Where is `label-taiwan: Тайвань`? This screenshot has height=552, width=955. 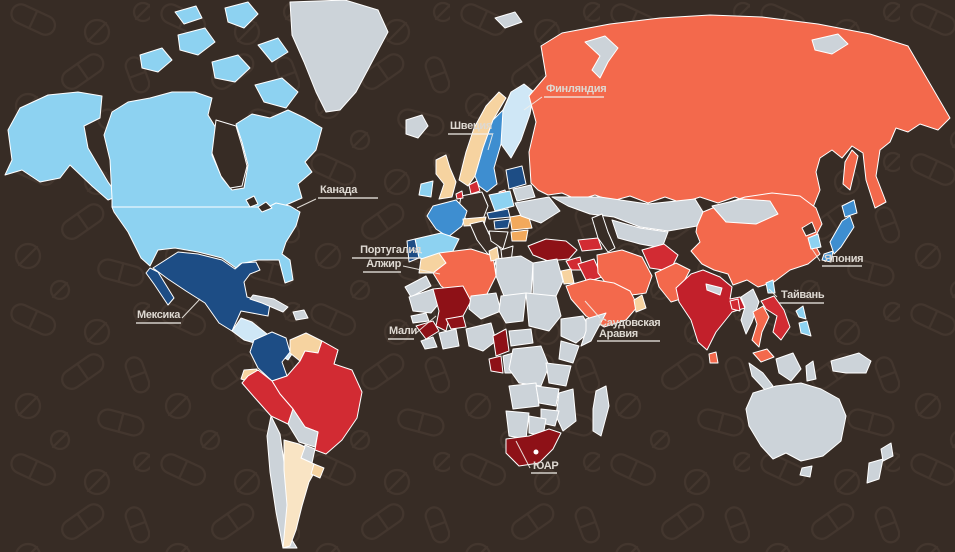 label-taiwan: Тайвань is located at coordinates (796, 296).